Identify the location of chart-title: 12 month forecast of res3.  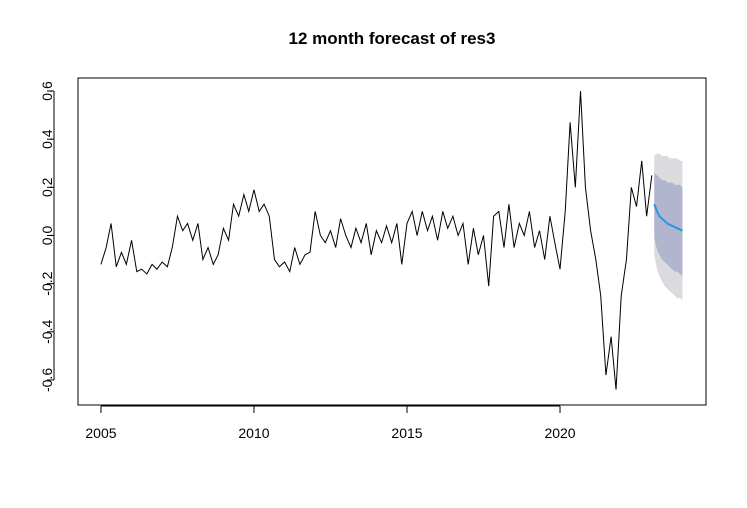
(392, 38).